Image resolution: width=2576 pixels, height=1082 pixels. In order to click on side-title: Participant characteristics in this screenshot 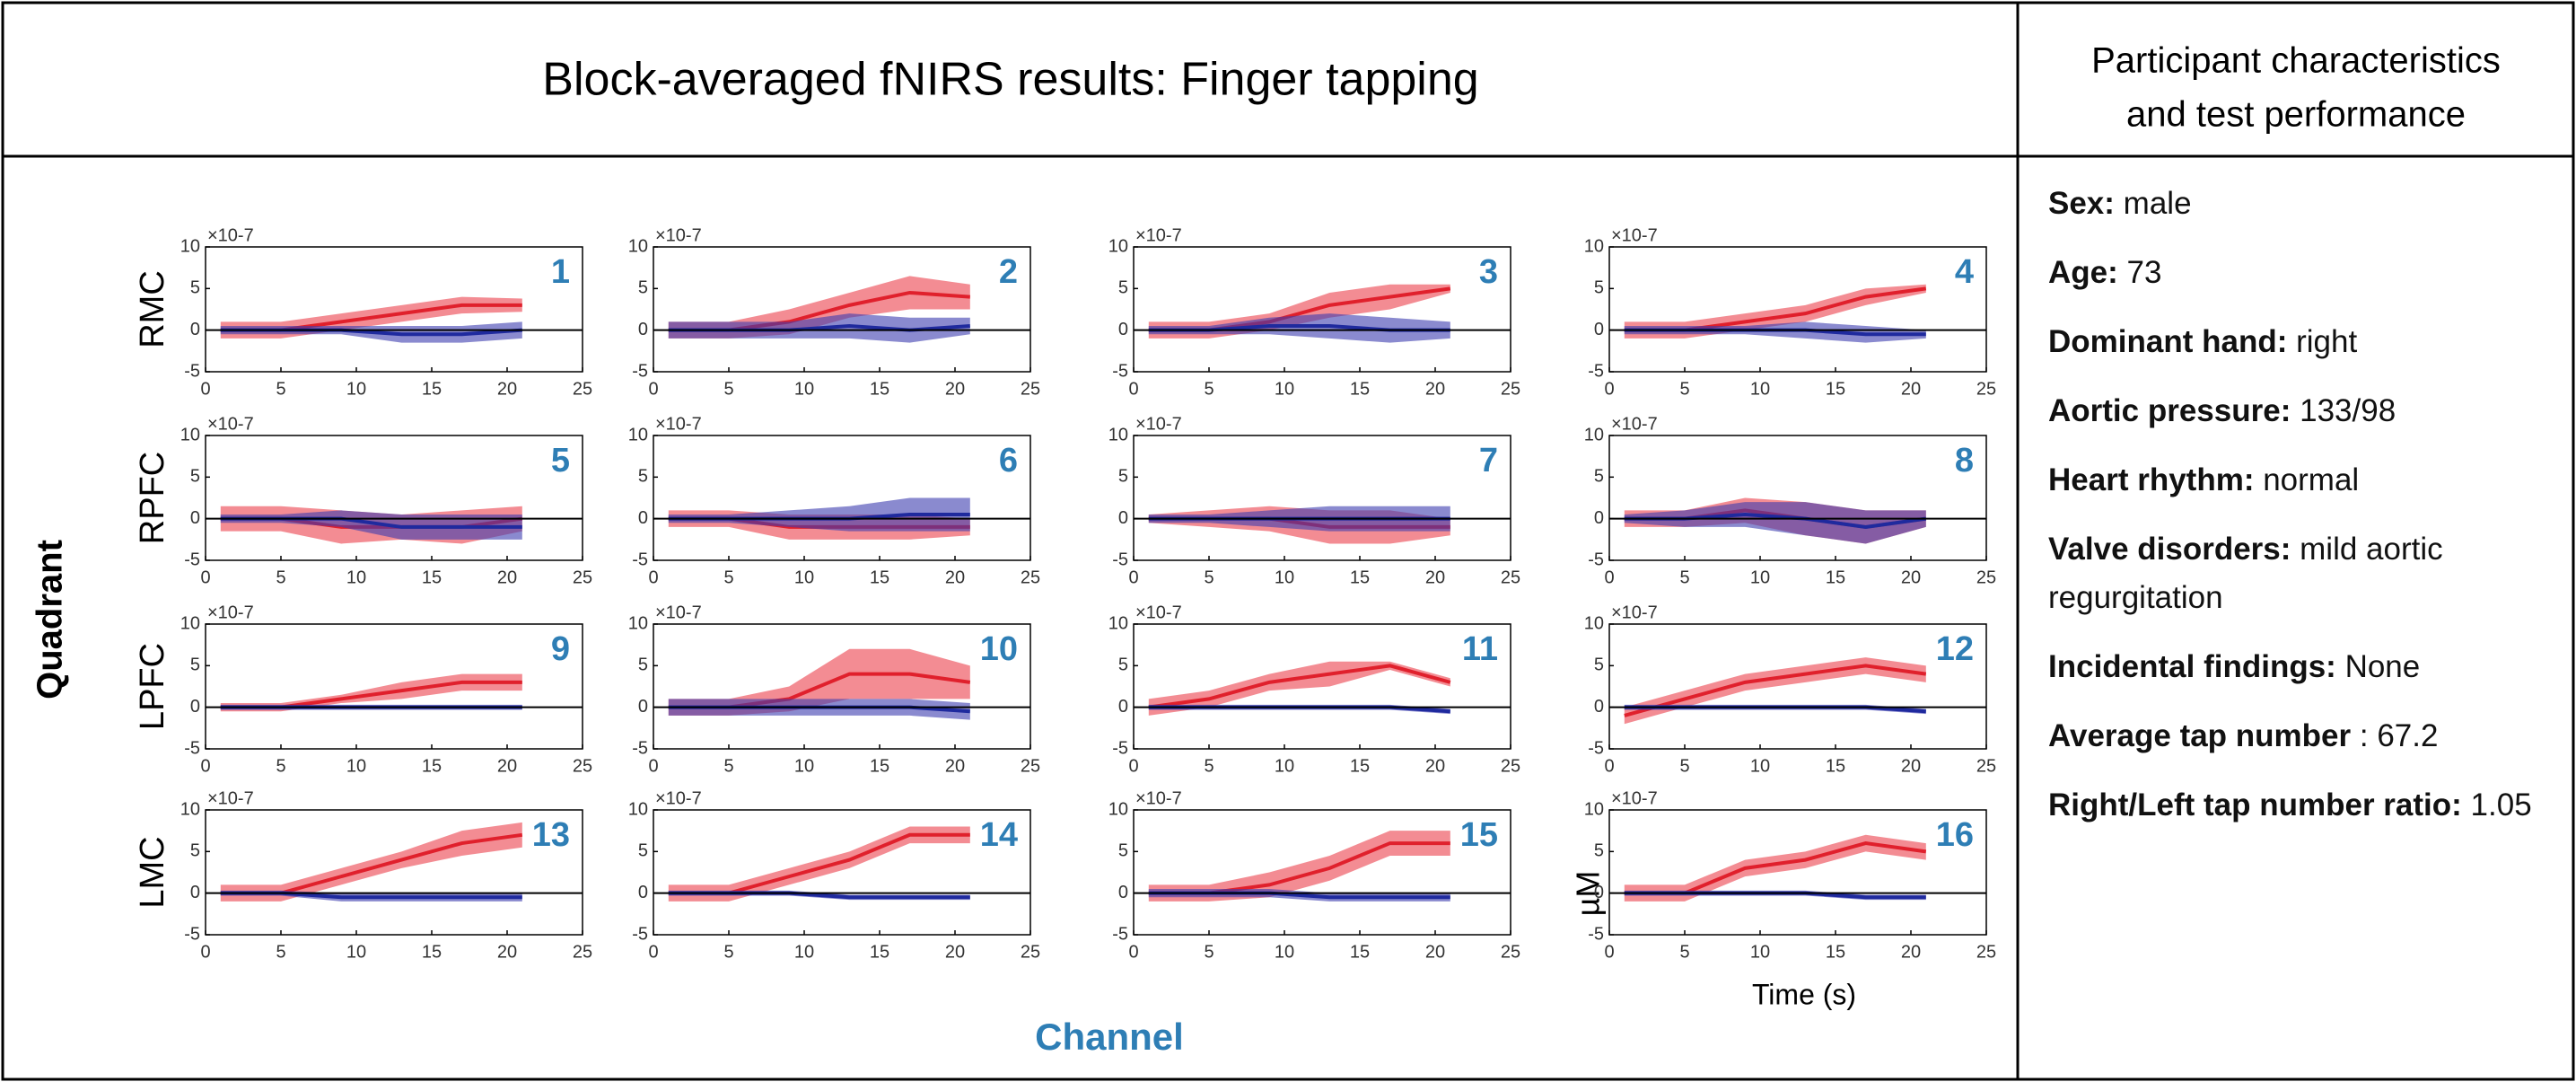, I will do `click(2296, 61)`.